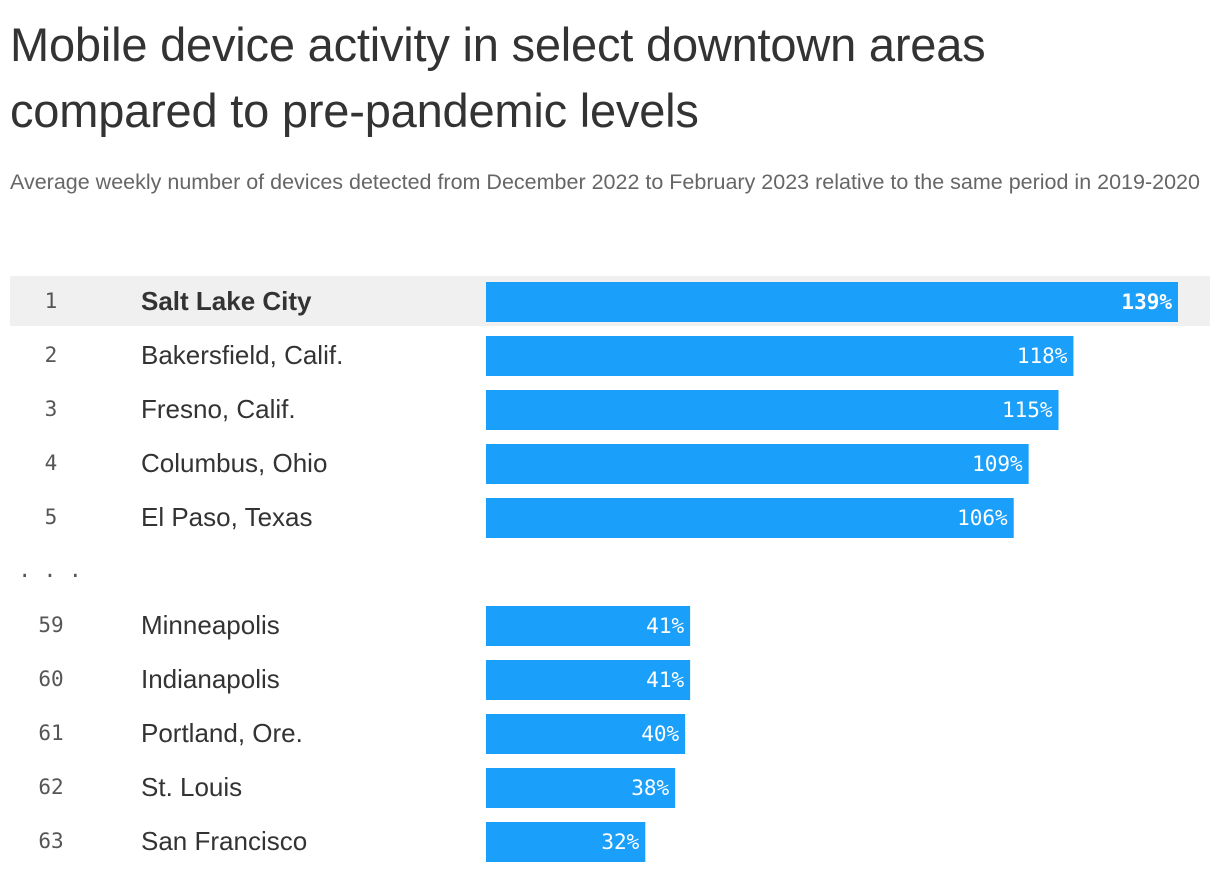 The image size is (1220, 872). I want to click on value-label: 115%, so click(1027, 410).